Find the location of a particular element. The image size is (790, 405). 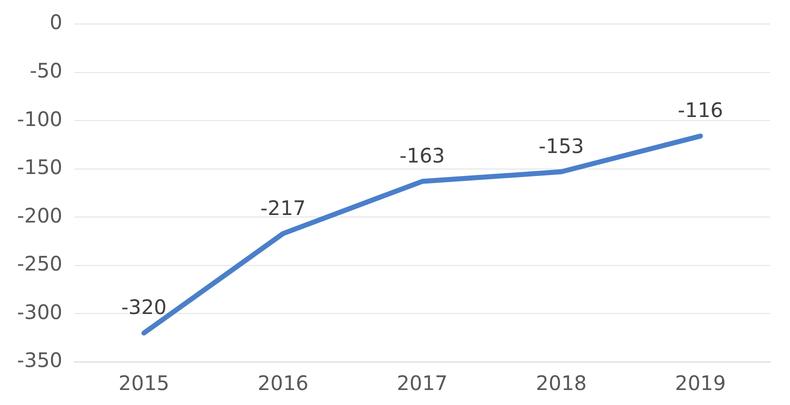

data-label: -163 is located at coordinates (422, 156).